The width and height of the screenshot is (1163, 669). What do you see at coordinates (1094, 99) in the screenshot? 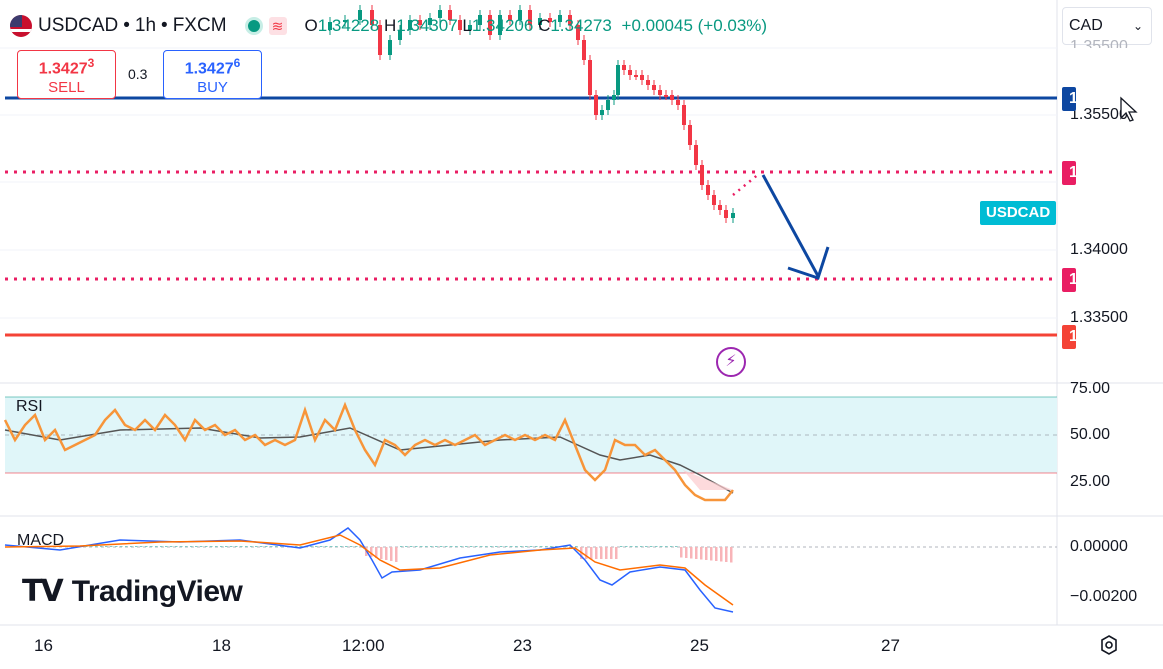
I see `blue-line-price-tag: 1.35115` at bounding box center [1094, 99].